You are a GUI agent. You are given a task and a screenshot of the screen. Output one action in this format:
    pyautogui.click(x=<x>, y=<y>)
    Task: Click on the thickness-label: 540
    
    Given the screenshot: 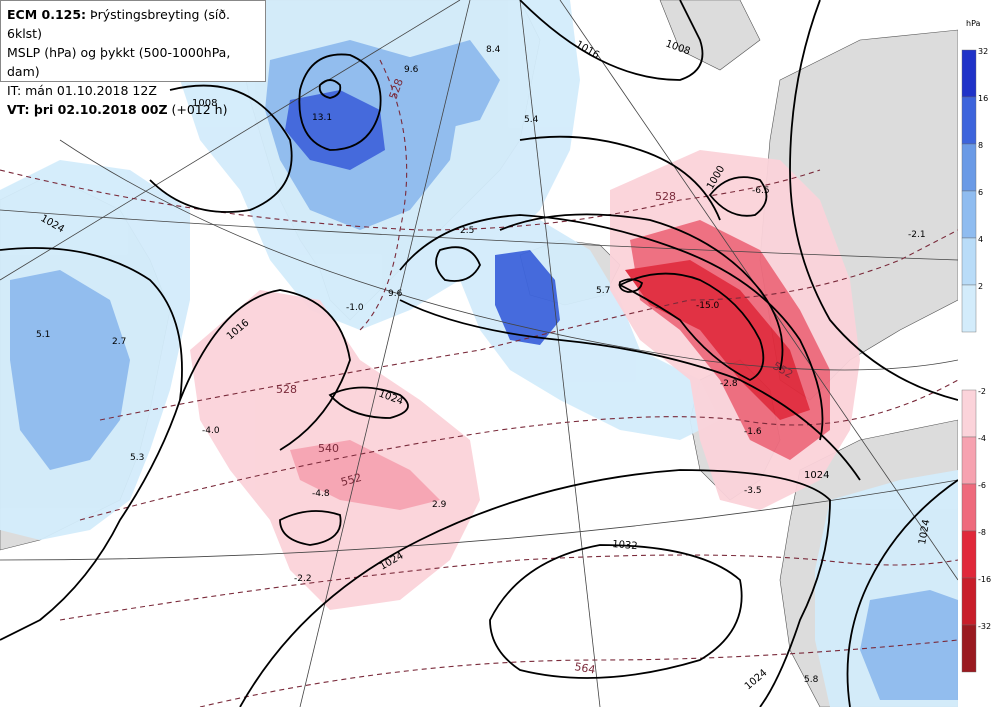 What is the action you would take?
    pyautogui.click(x=328, y=448)
    